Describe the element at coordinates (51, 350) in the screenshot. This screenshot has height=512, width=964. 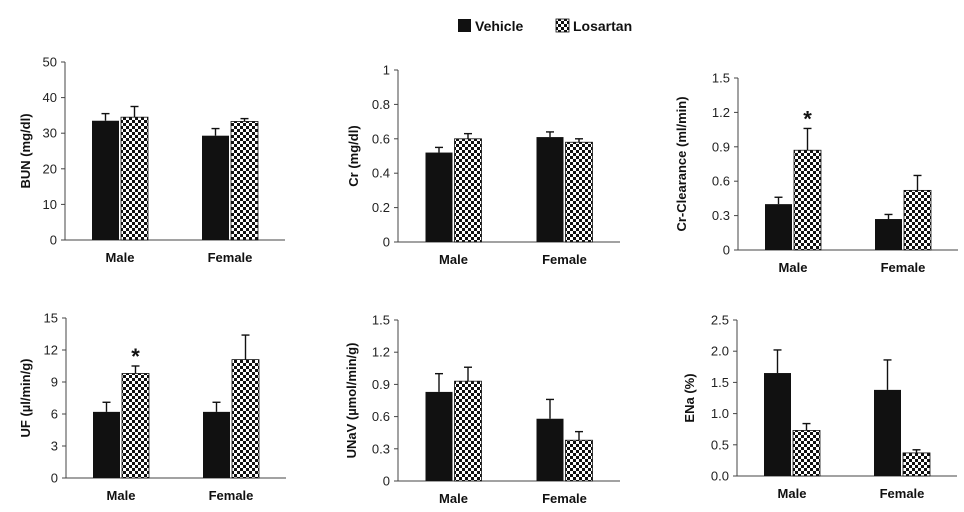
I see `y-tick-label: 12` at that location.